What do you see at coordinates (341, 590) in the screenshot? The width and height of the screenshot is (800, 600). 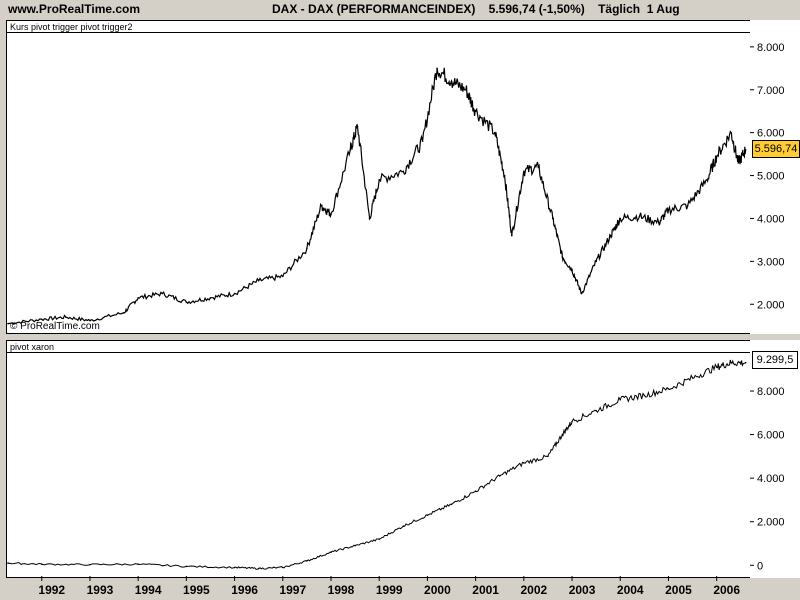 I see `x-tick-label: 1998` at bounding box center [341, 590].